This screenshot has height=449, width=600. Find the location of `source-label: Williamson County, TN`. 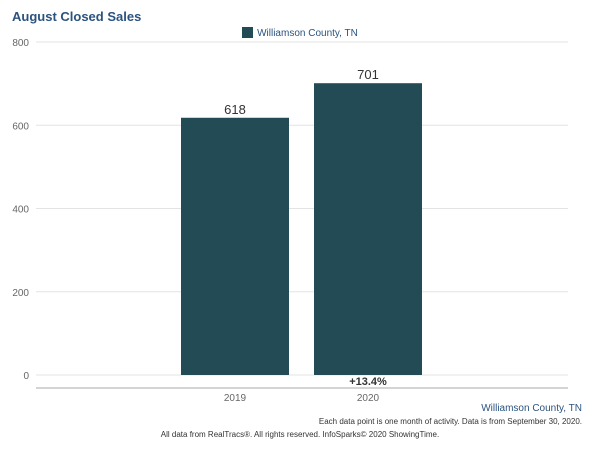

source-label: Williamson County, TN is located at coordinates (531, 408).